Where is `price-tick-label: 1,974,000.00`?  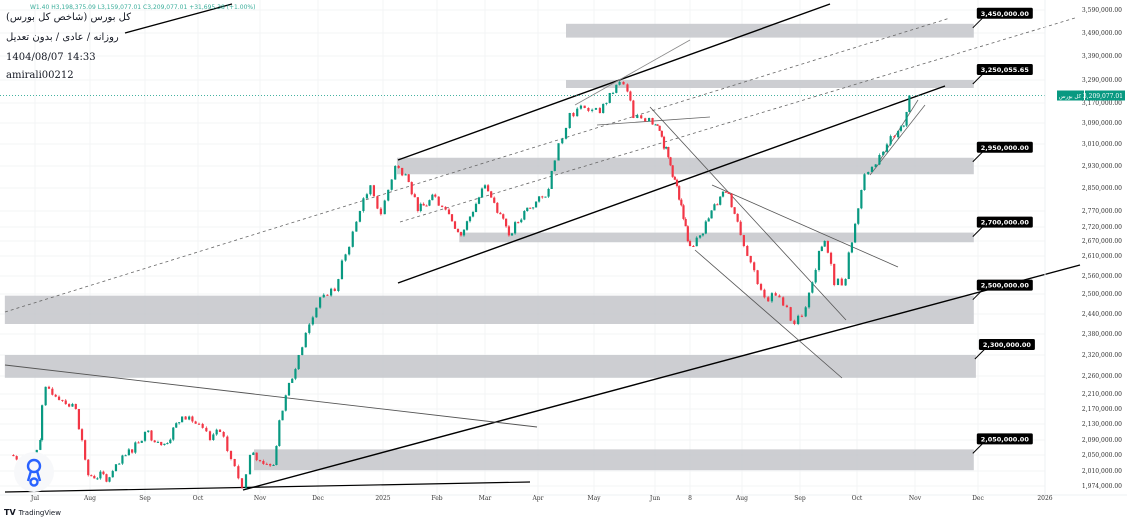
price-tick-label: 1,974,000.00 is located at coordinates (1102, 486).